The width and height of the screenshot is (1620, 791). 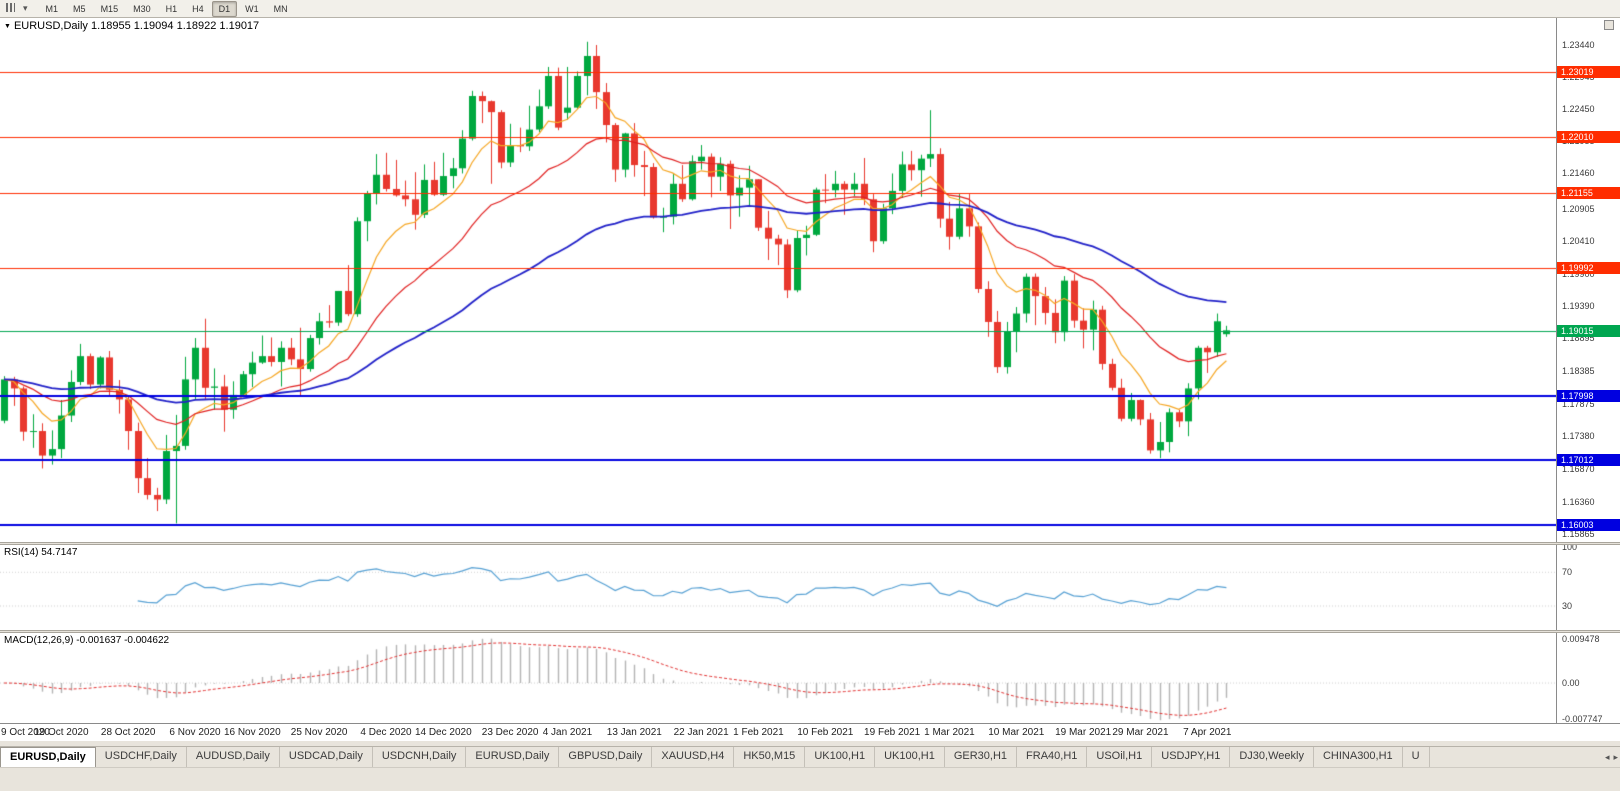 What do you see at coordinates (224, 8) in the screenshot?
I see `timeframe-d1-button: D1` at bounding box center [224, 8].